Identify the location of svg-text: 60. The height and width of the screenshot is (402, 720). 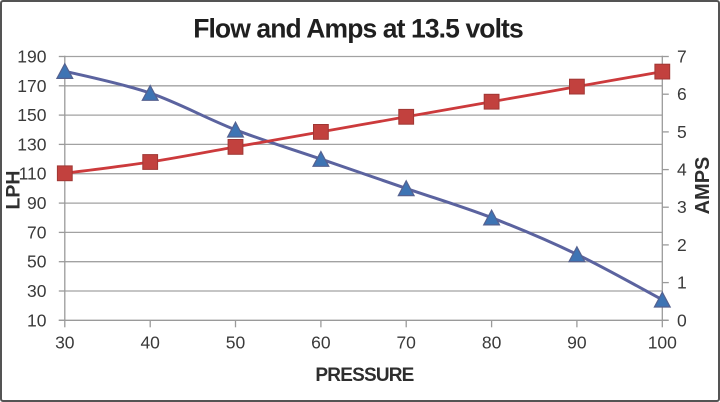
(321, 343).